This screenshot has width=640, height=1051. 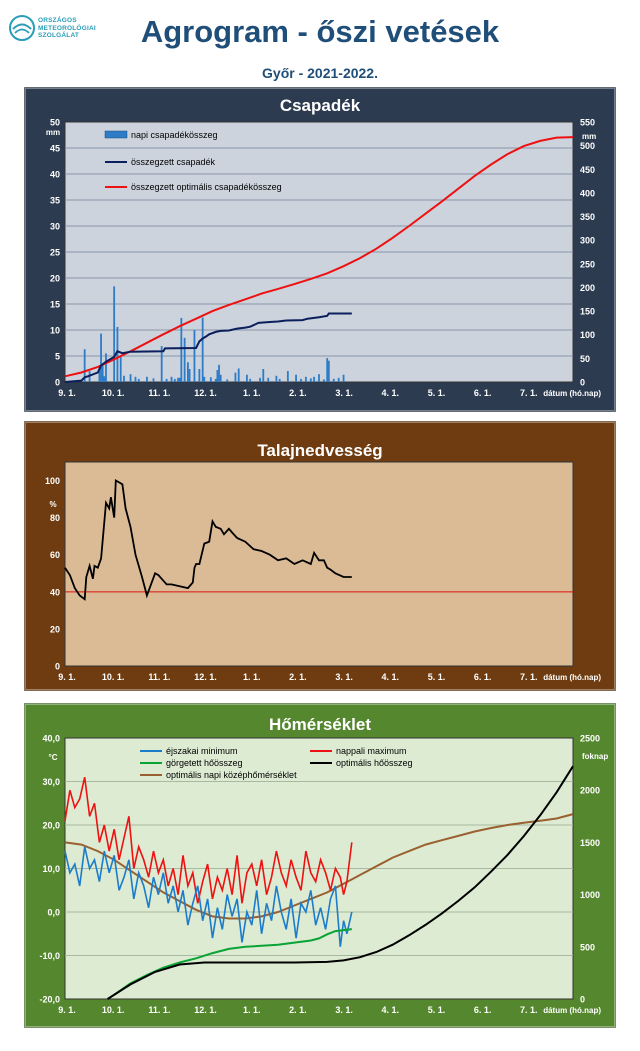 What do you see at coordinates (55, 227) in the screenshot?
I see `y-tick-label: 30` at bounding box center [55, 227].